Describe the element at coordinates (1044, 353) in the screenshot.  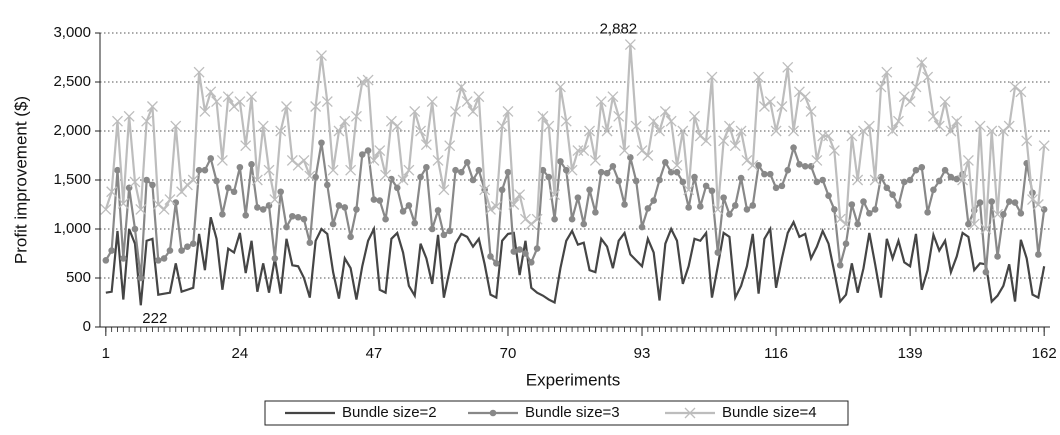
I see `x-tick-label: 162` at that location.